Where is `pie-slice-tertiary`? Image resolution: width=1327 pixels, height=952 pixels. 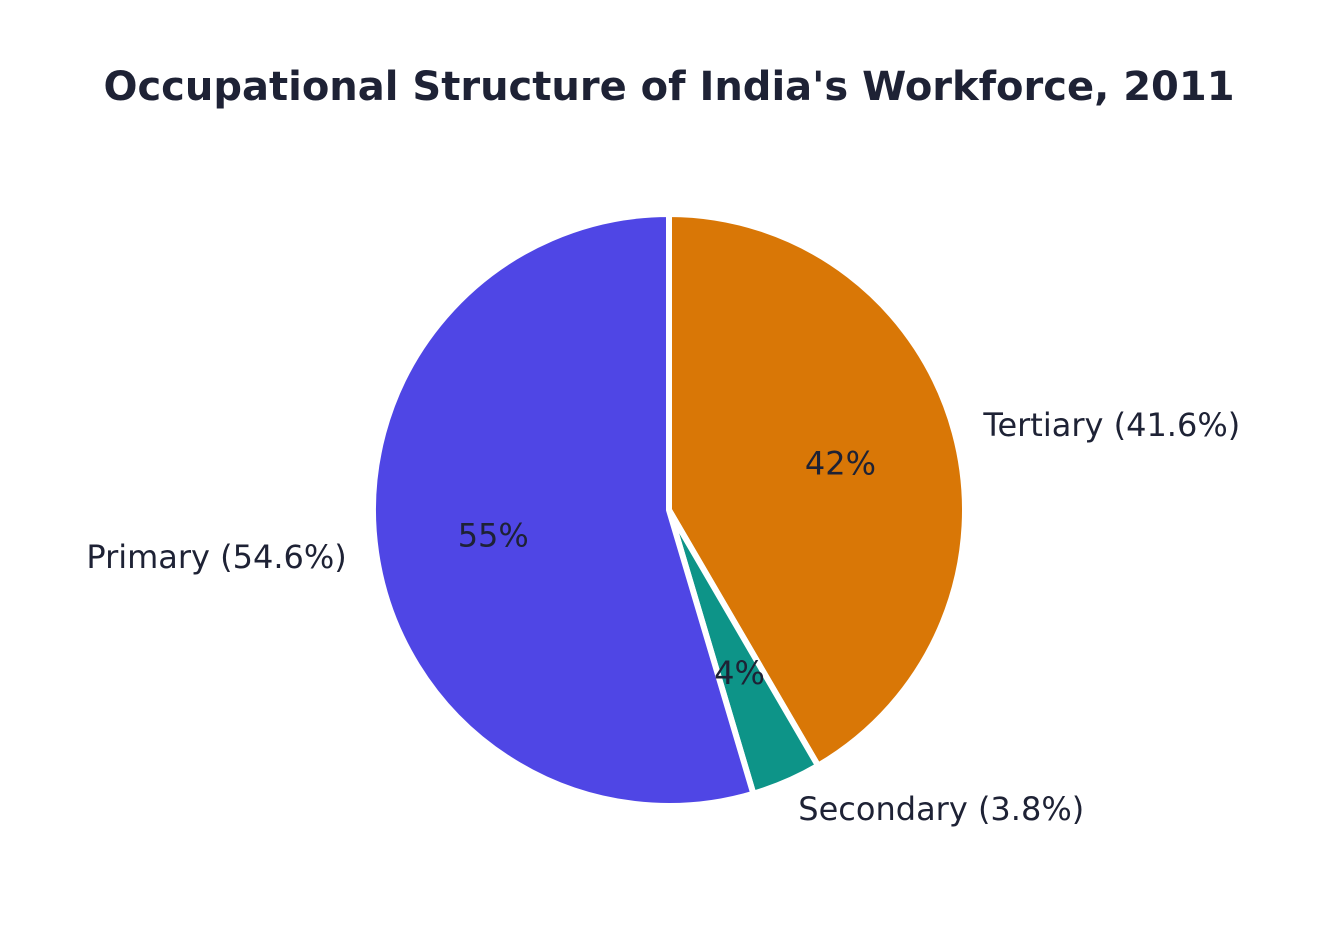
pie-slice-tertiary is located at coordinates (817, 490).